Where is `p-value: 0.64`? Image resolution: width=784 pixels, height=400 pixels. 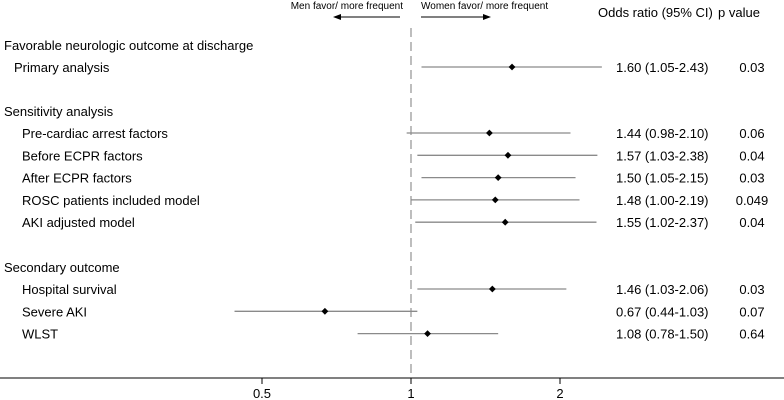
p-value: 0.64 is located at coordinates (751, 334).